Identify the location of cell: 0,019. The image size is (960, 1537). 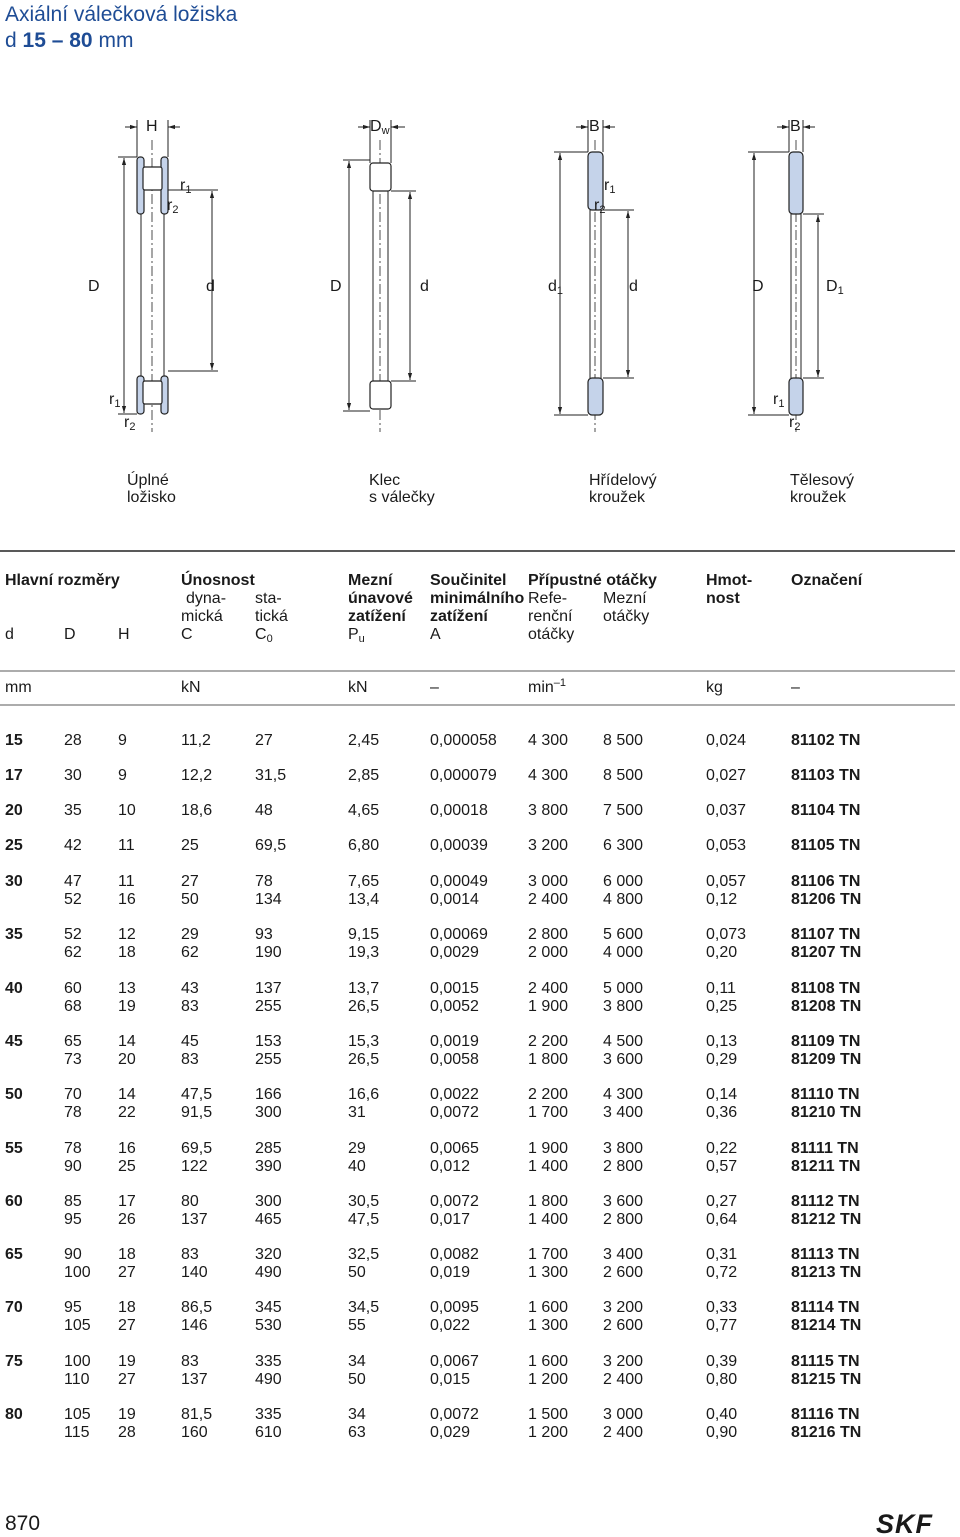
(450, 1273).